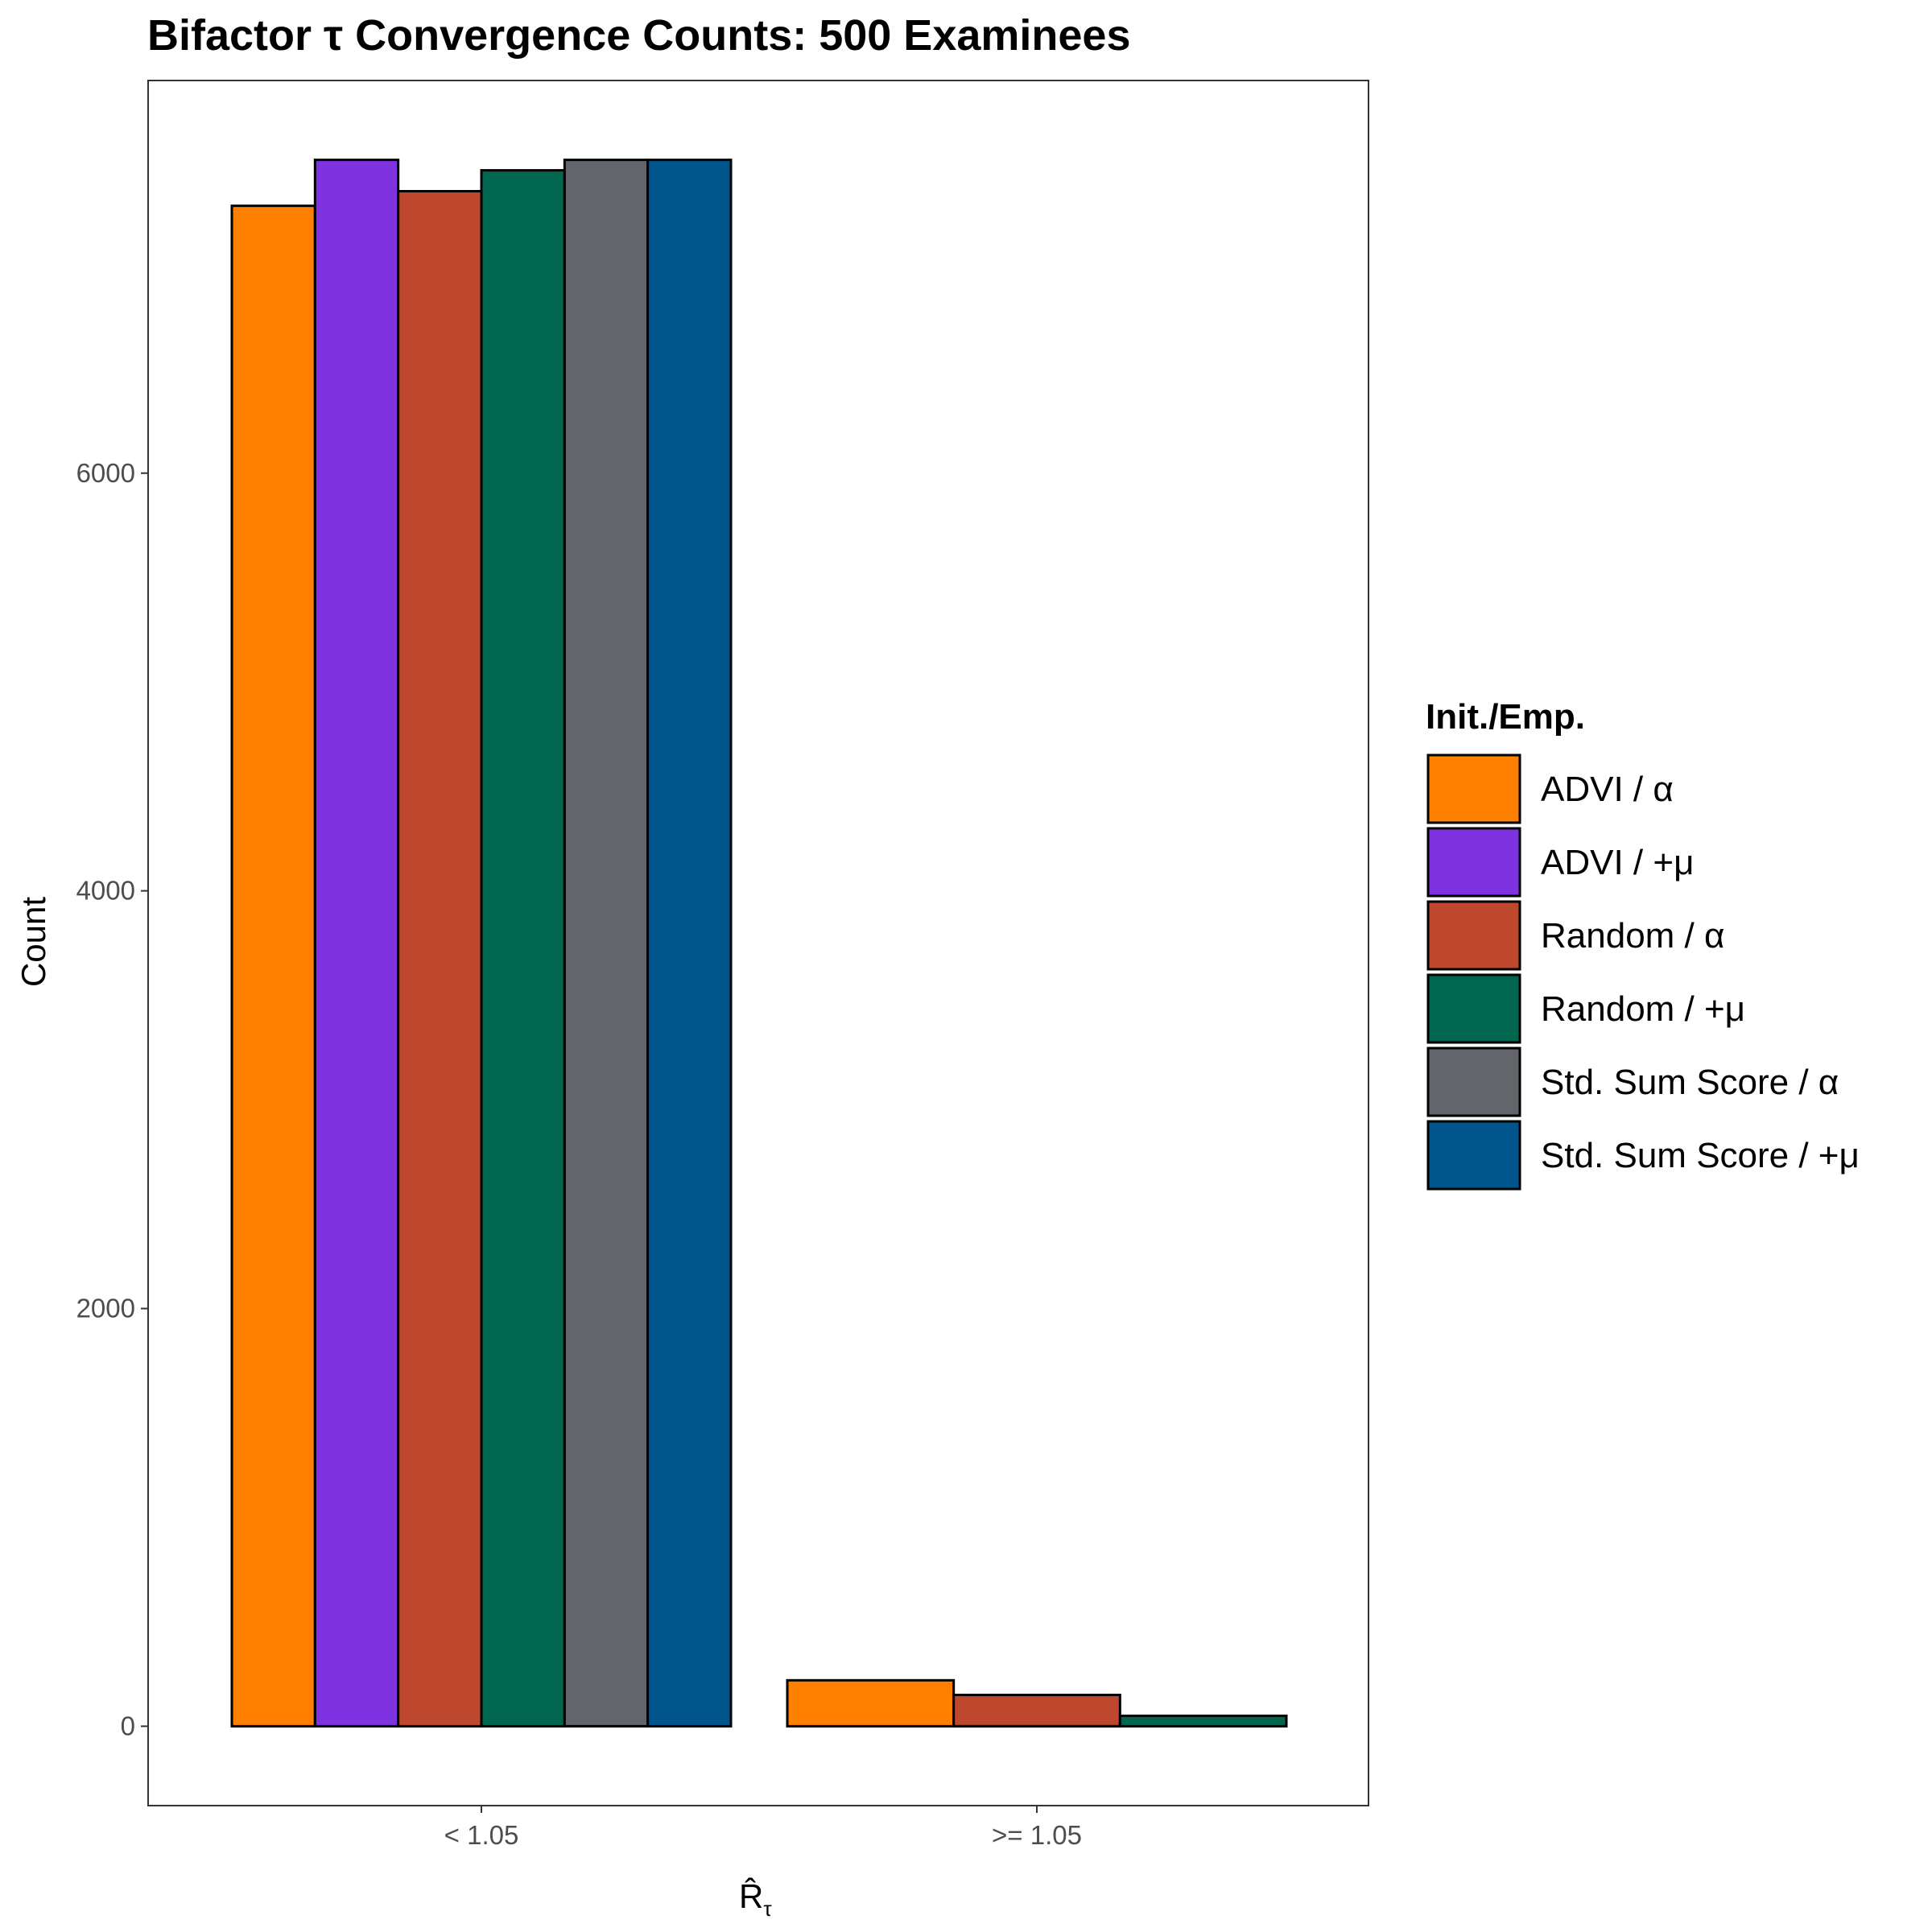 This screenshot has width=1932, height=1932. What do you see at coordinates (106, 891) in the screenshot?
I see `y-tick-label-3: 4000` at bounding box center [106, 891].